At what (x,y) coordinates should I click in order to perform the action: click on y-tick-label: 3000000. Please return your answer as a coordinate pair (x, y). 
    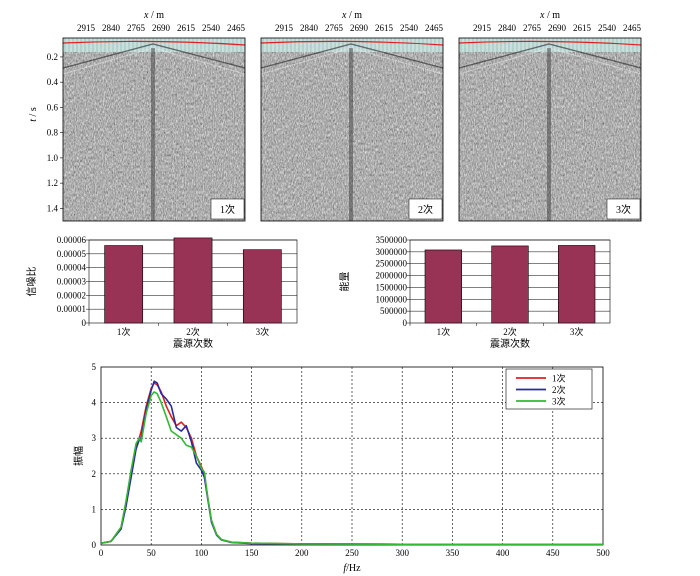
    Looking at the image, I should click on (392, 252).